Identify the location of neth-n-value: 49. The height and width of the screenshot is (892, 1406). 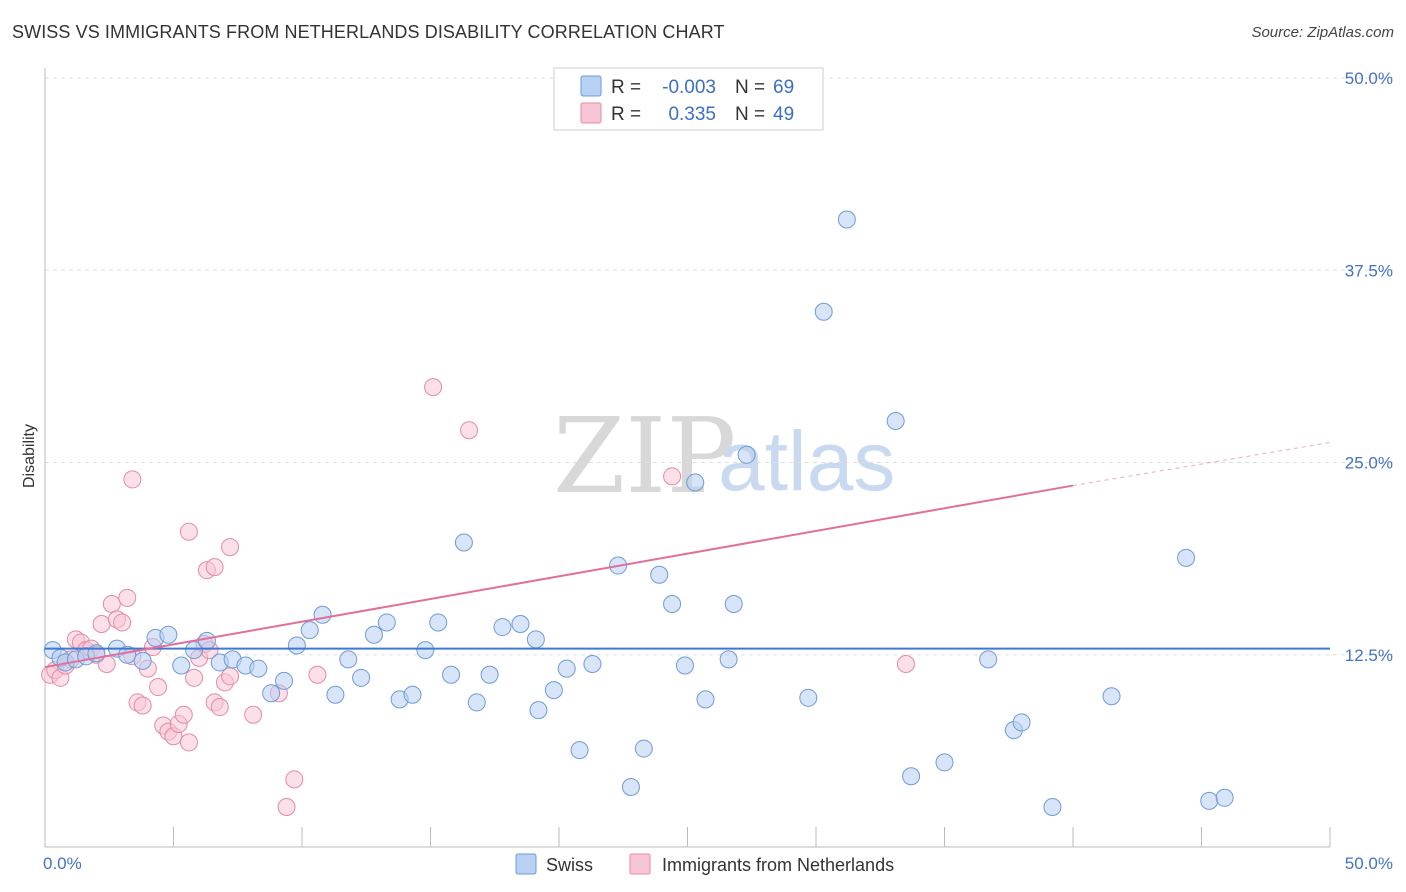
(783, 114).